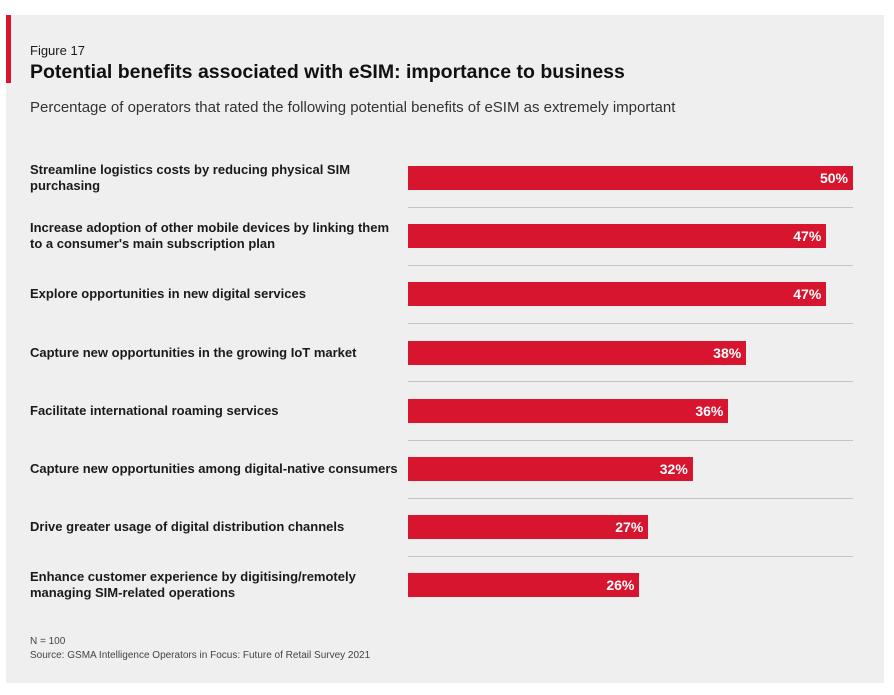  Describe the element at coordinates (833, 178) in the screenshot. I see `bar-value-label: 50%` at that location.